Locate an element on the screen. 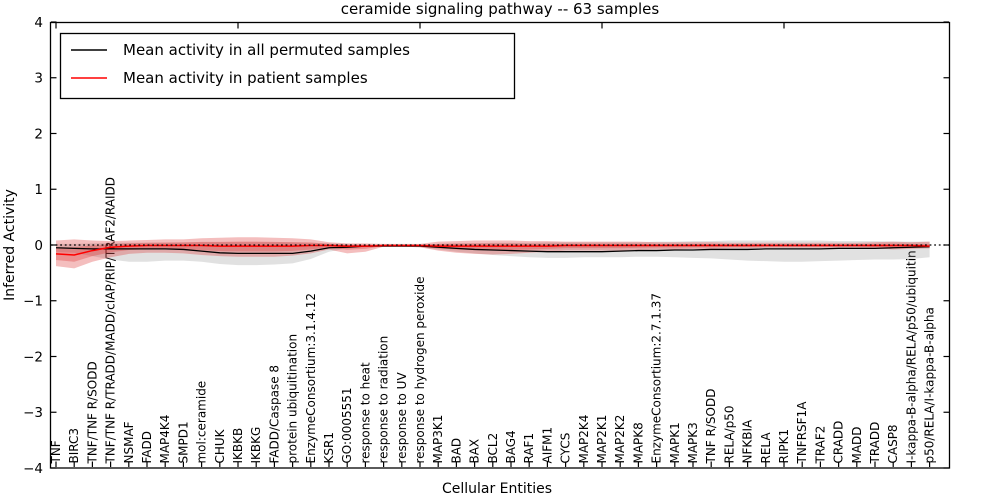 Image resolution: width=1000 pixels, height=504 pixels. x-tick-label: TNF is located at coordinates (56, 452).